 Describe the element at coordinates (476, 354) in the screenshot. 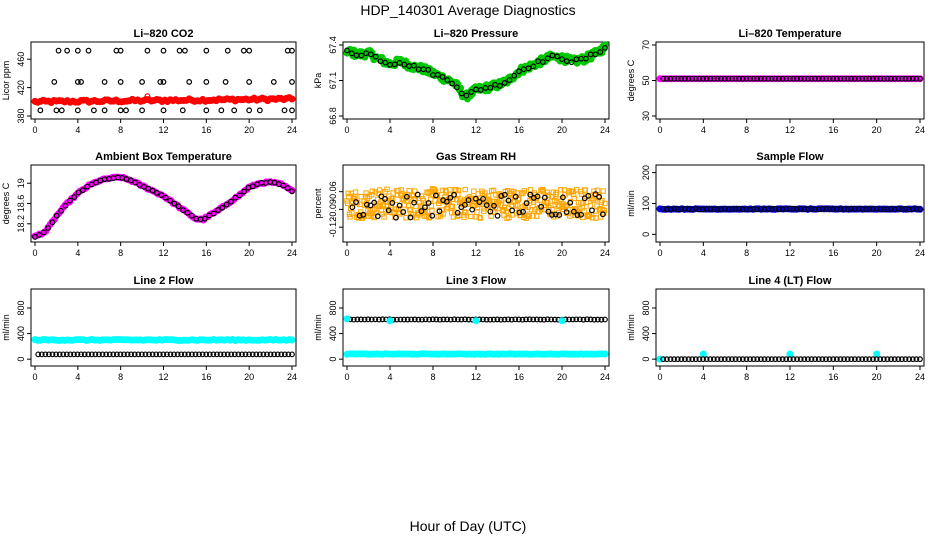

I see `series-mean` at that location.